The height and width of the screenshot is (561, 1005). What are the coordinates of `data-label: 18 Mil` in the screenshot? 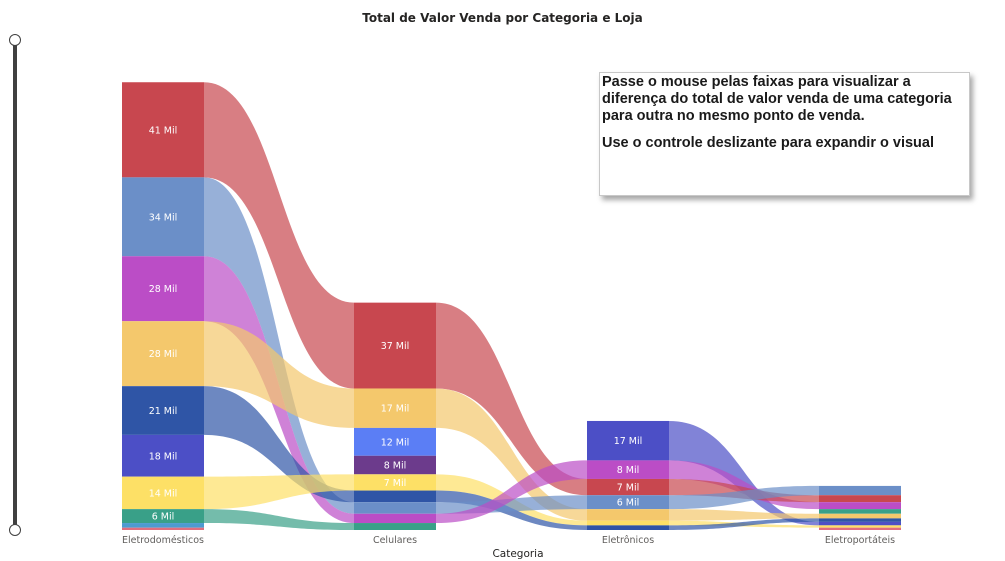 It's located at (163, 456).